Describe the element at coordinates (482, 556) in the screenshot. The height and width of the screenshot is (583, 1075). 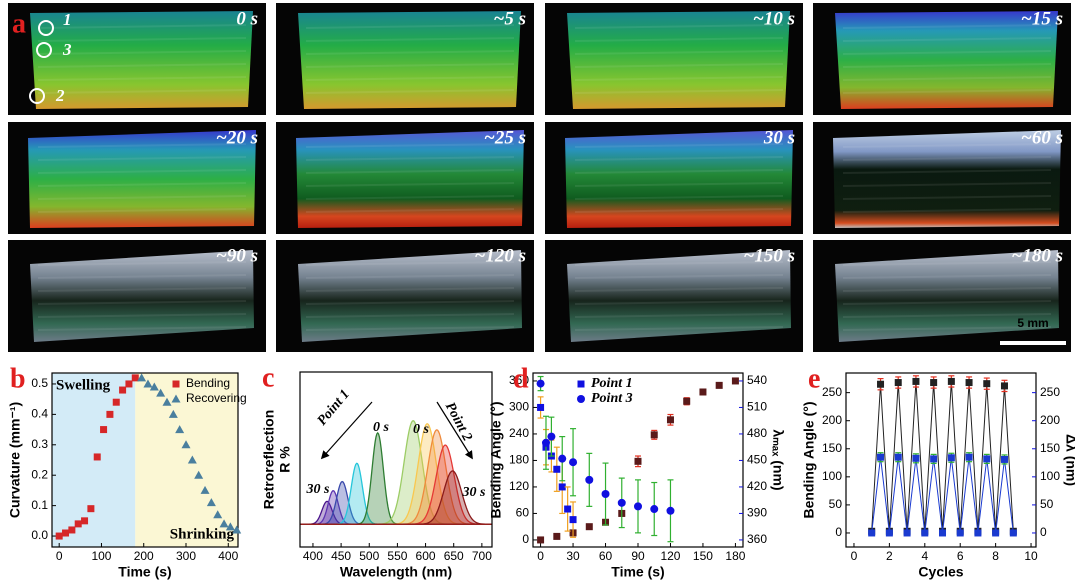
I see `x-tick-label: 700` at that location.